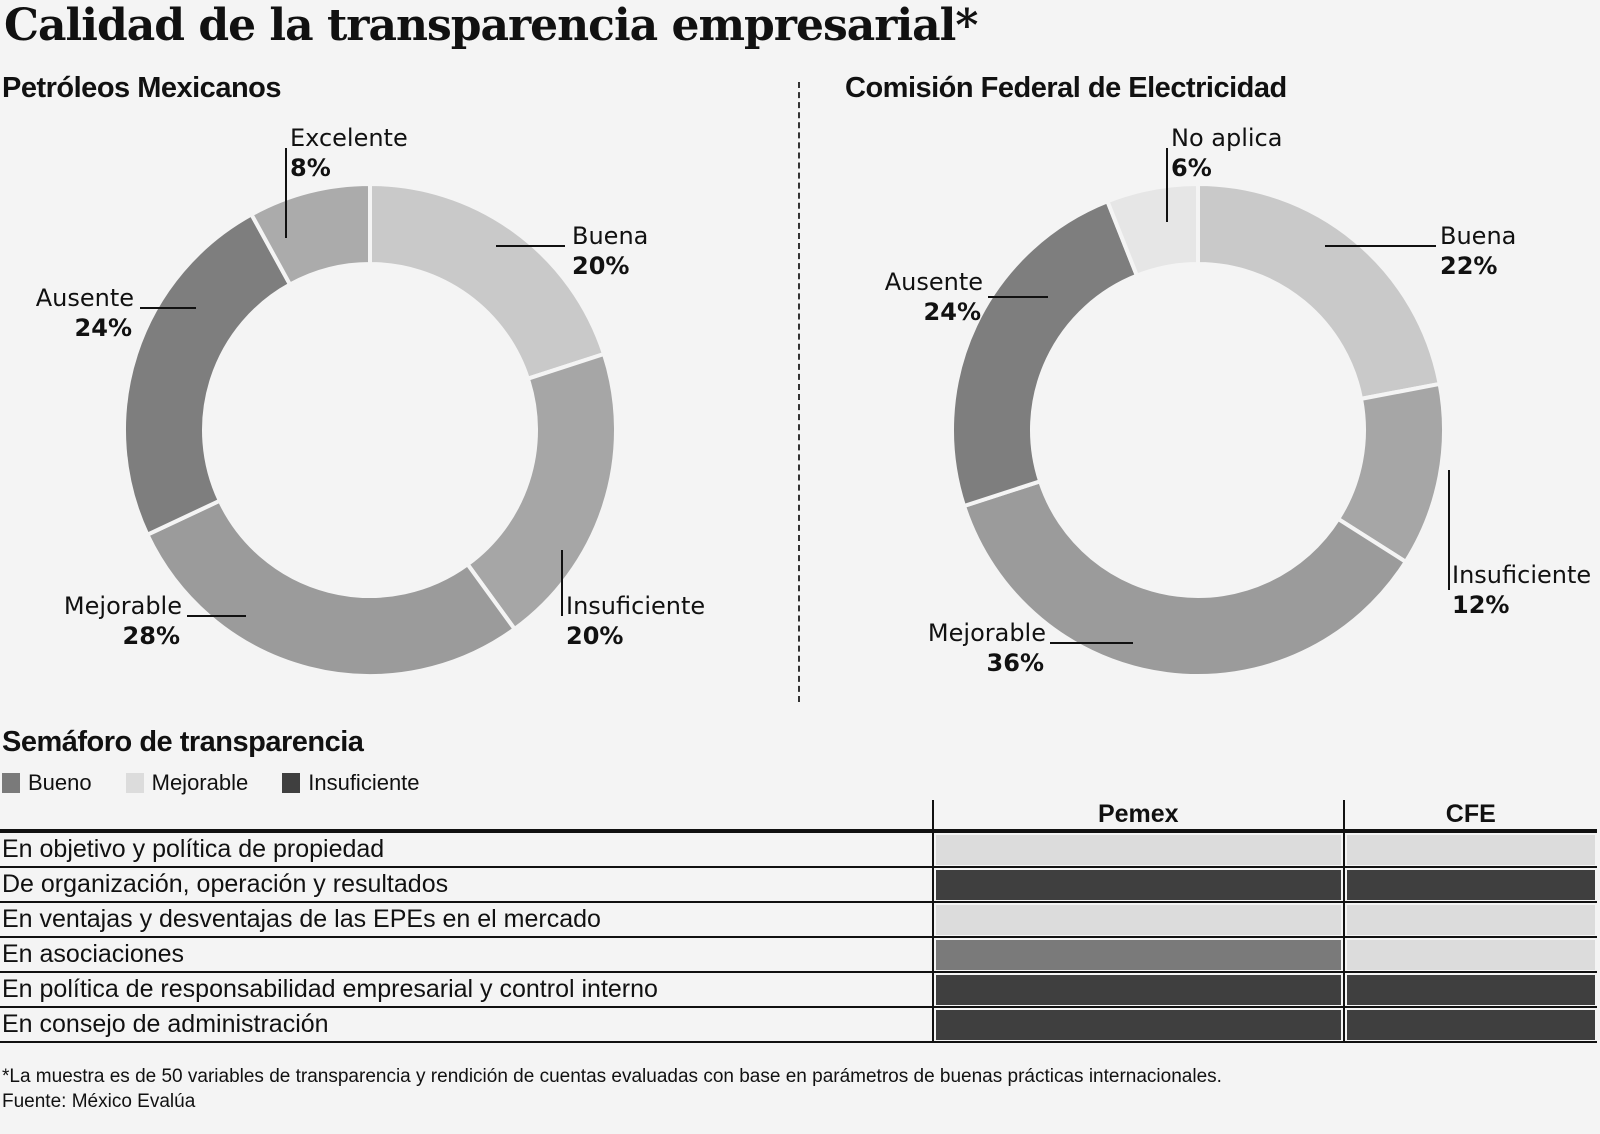 The width and height of the screenshot is (1600, 1134). I want to click on column-header-cfe: CFE, so click(1469, 816).